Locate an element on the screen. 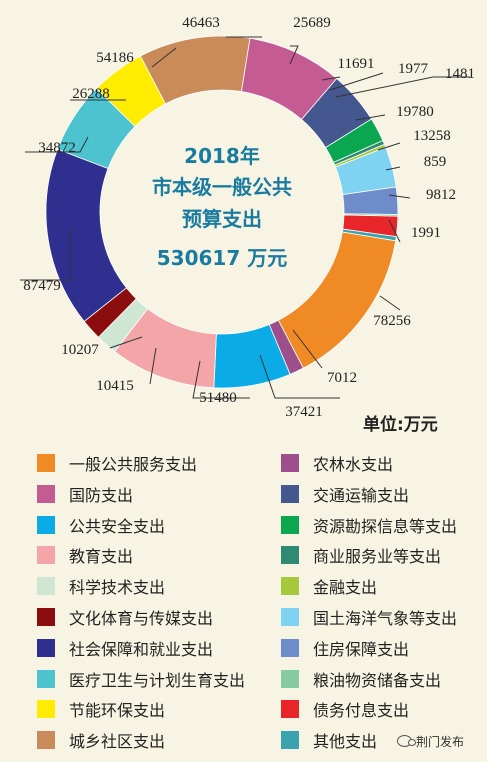 Image resolution: width=487 pixels, height=762 pixels. legend-item-15: 国土海洋气象等支出 is located at coordinates (369, 617).